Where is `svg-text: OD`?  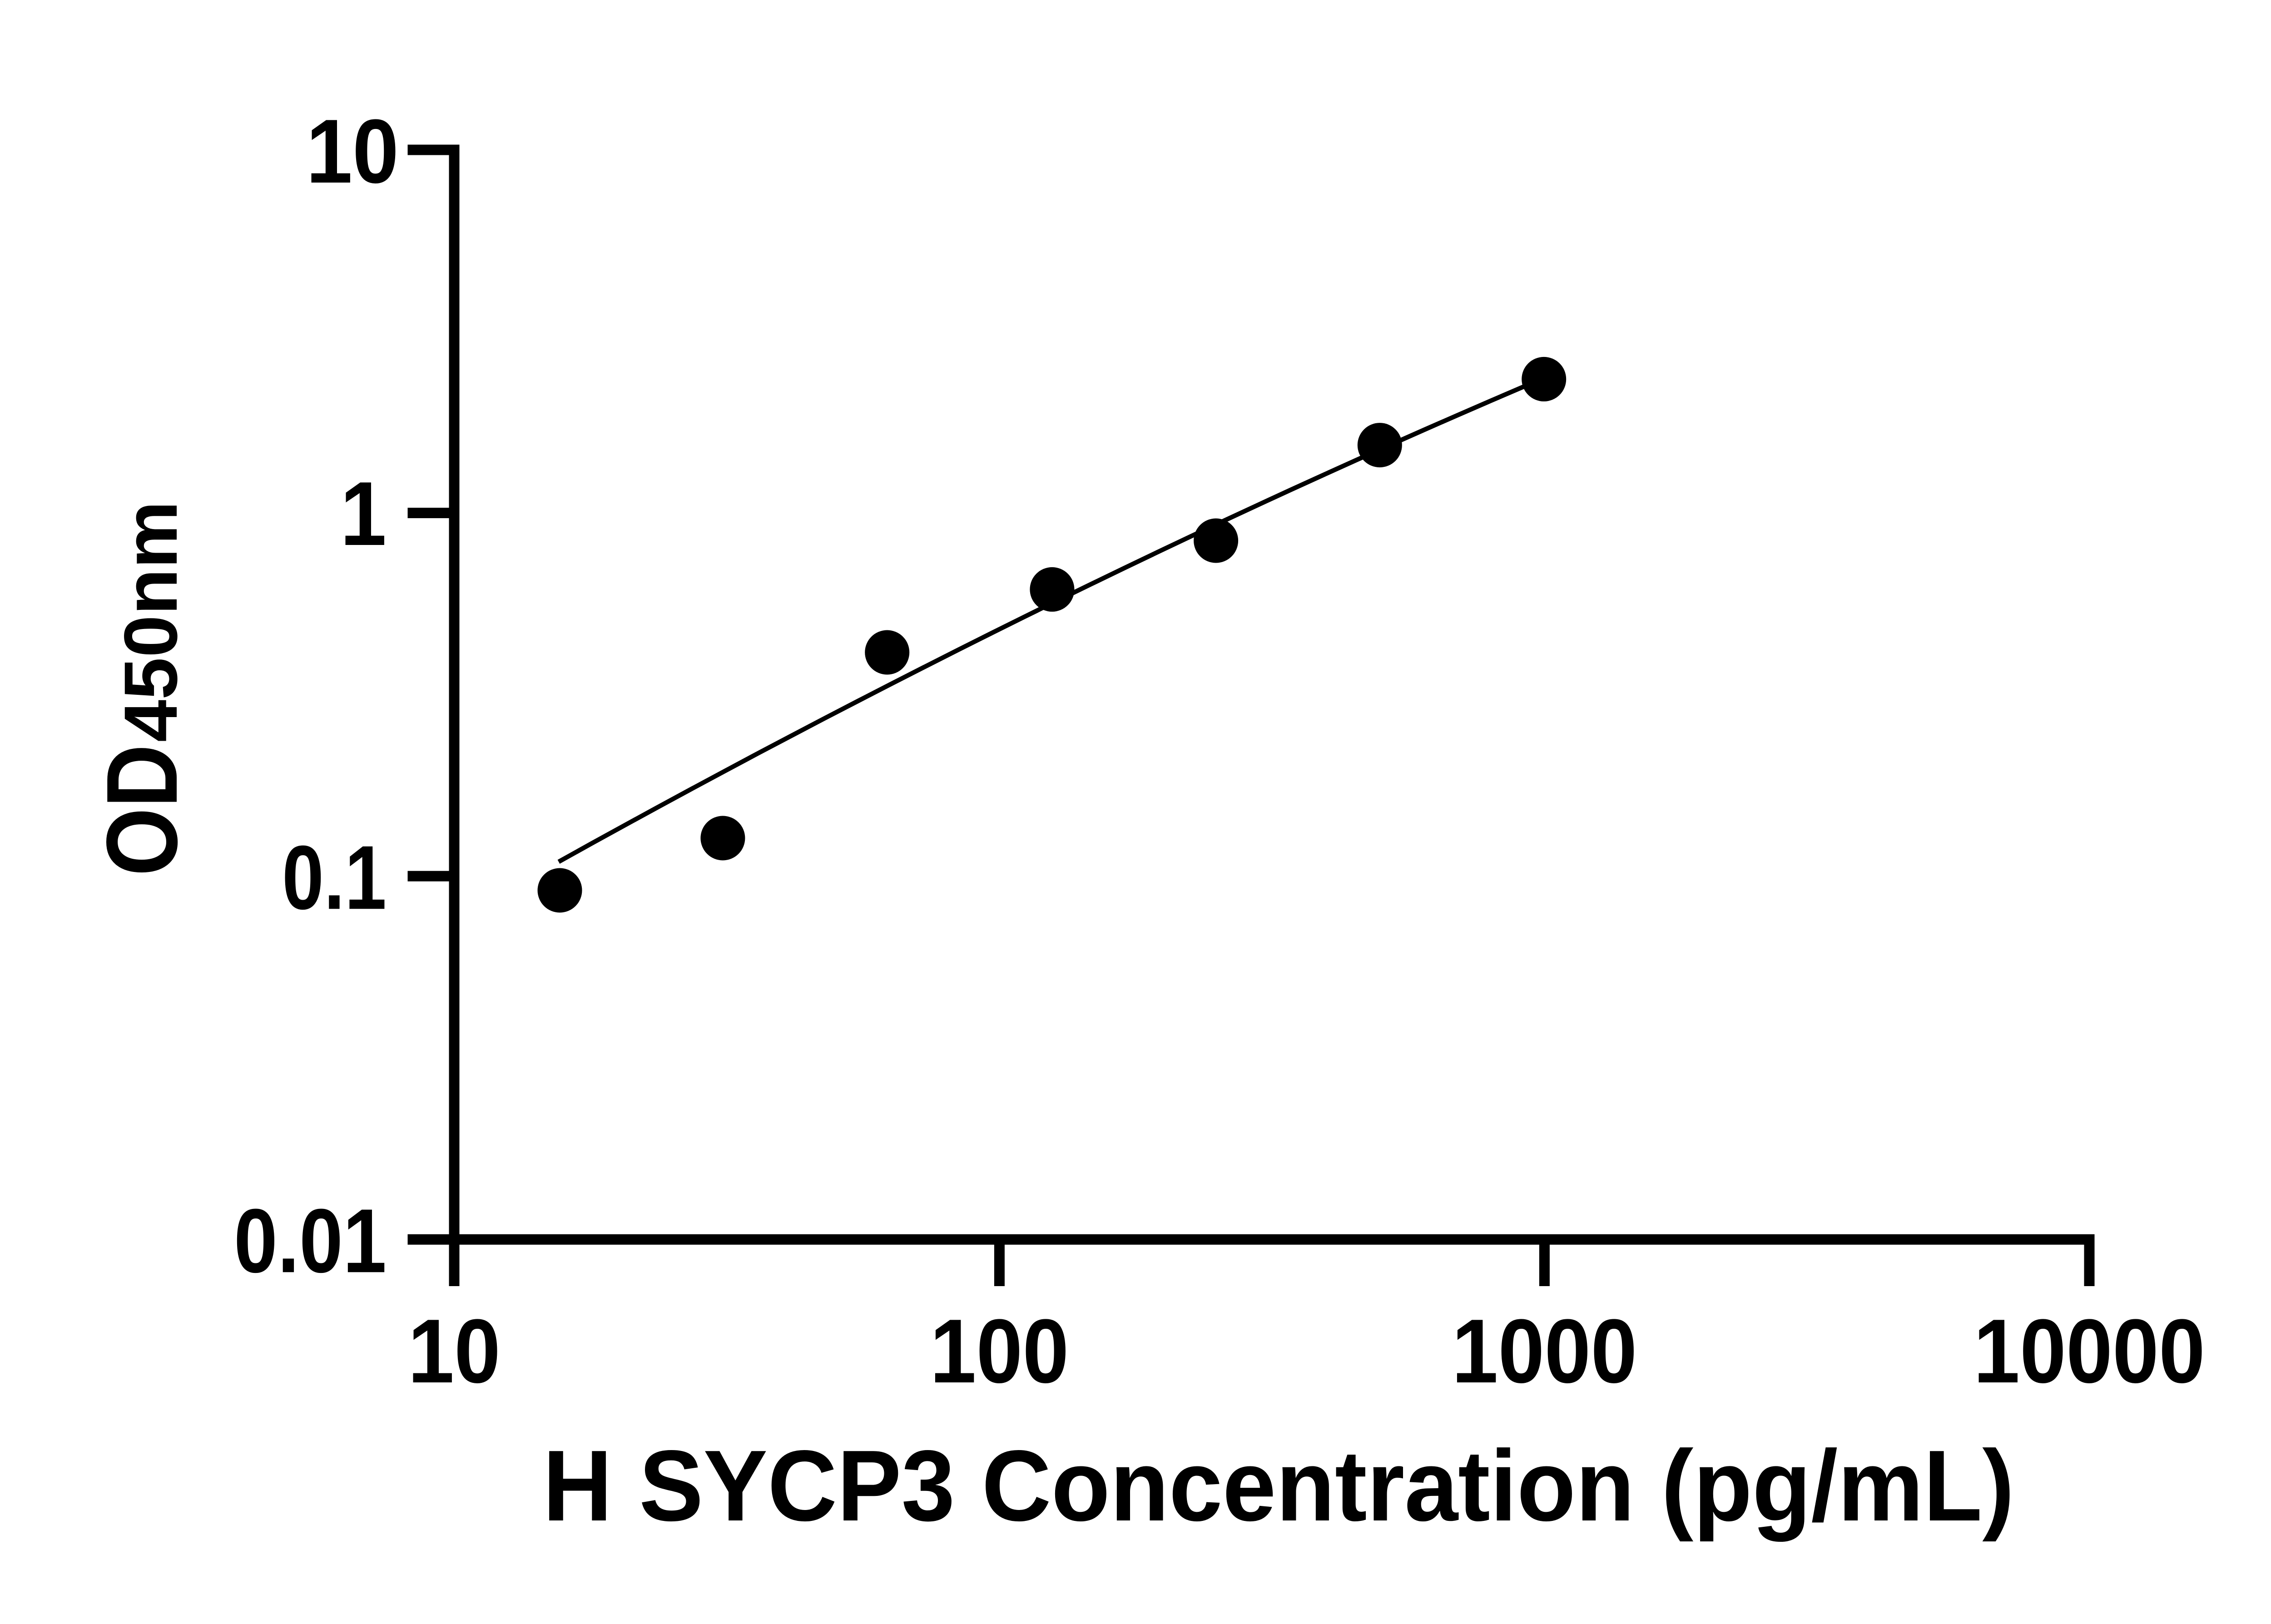 svg-text: OD is located at coordinates (142, 810).